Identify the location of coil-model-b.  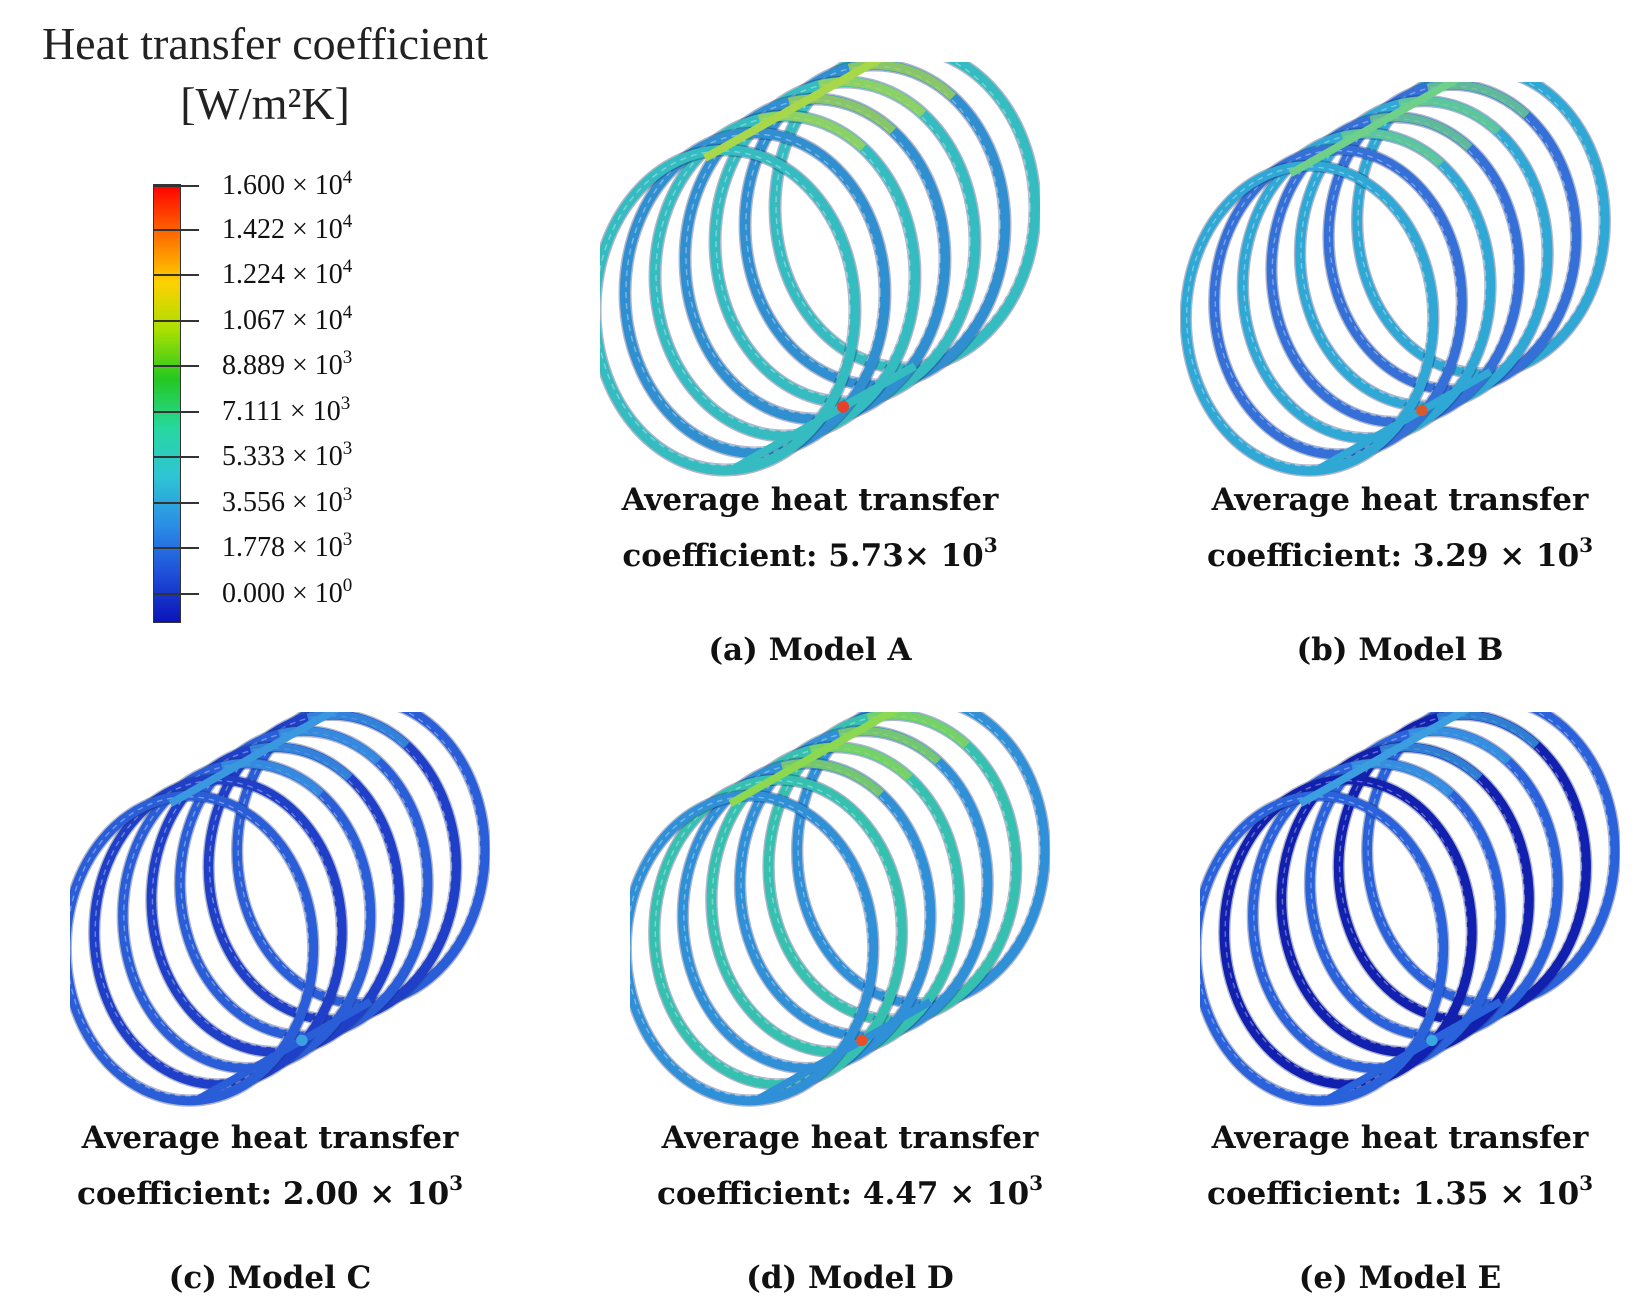
(1395, 279).